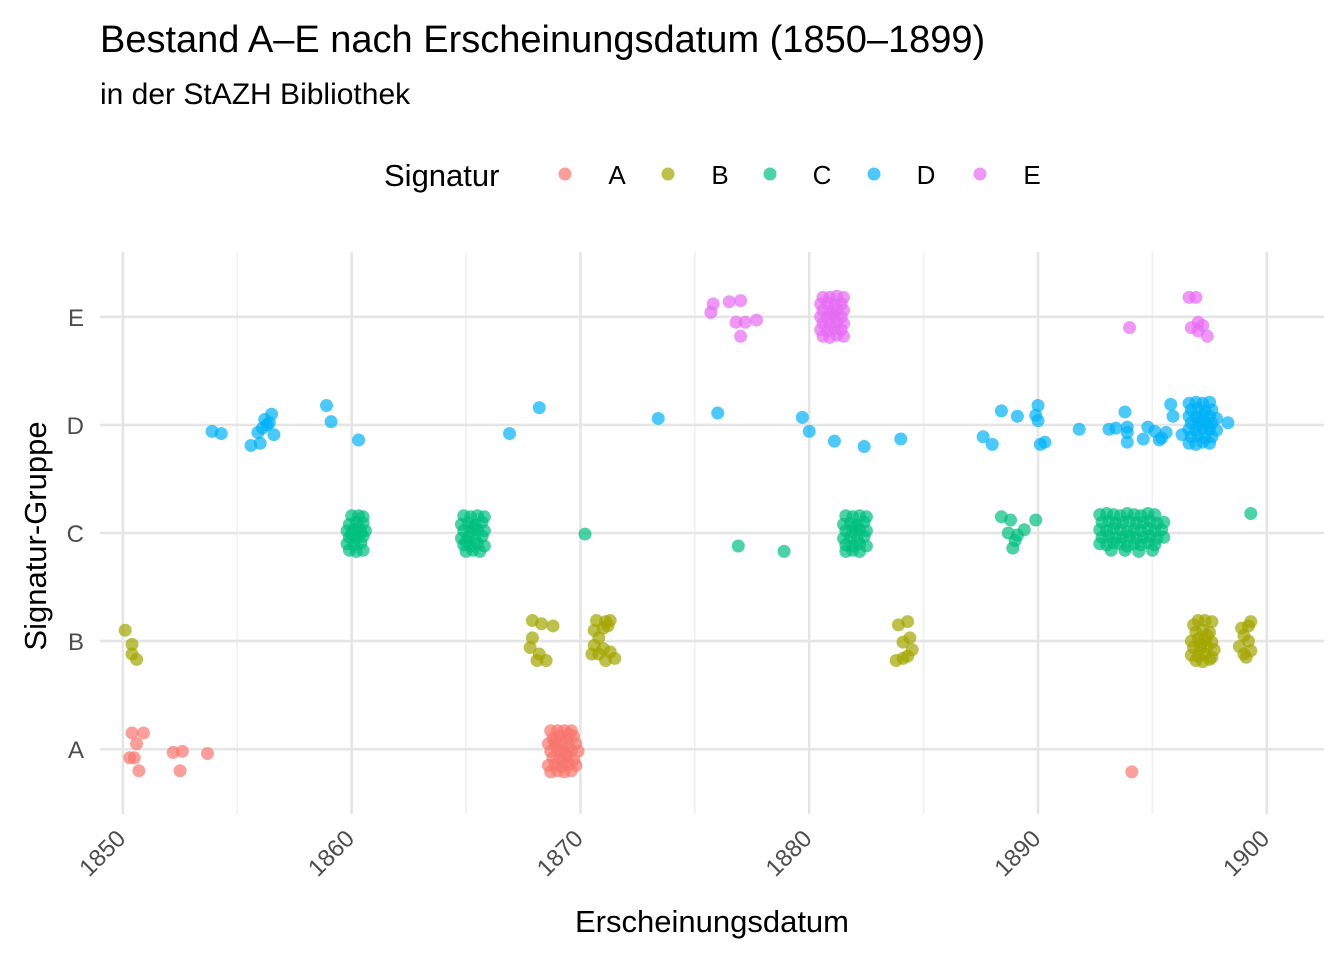 This screenshot has height=960, width=1344. What do you see at coordinates (76, 318) in the screenshot?
I see `y-tick-label-E: E` at bounding box center [76, 318].